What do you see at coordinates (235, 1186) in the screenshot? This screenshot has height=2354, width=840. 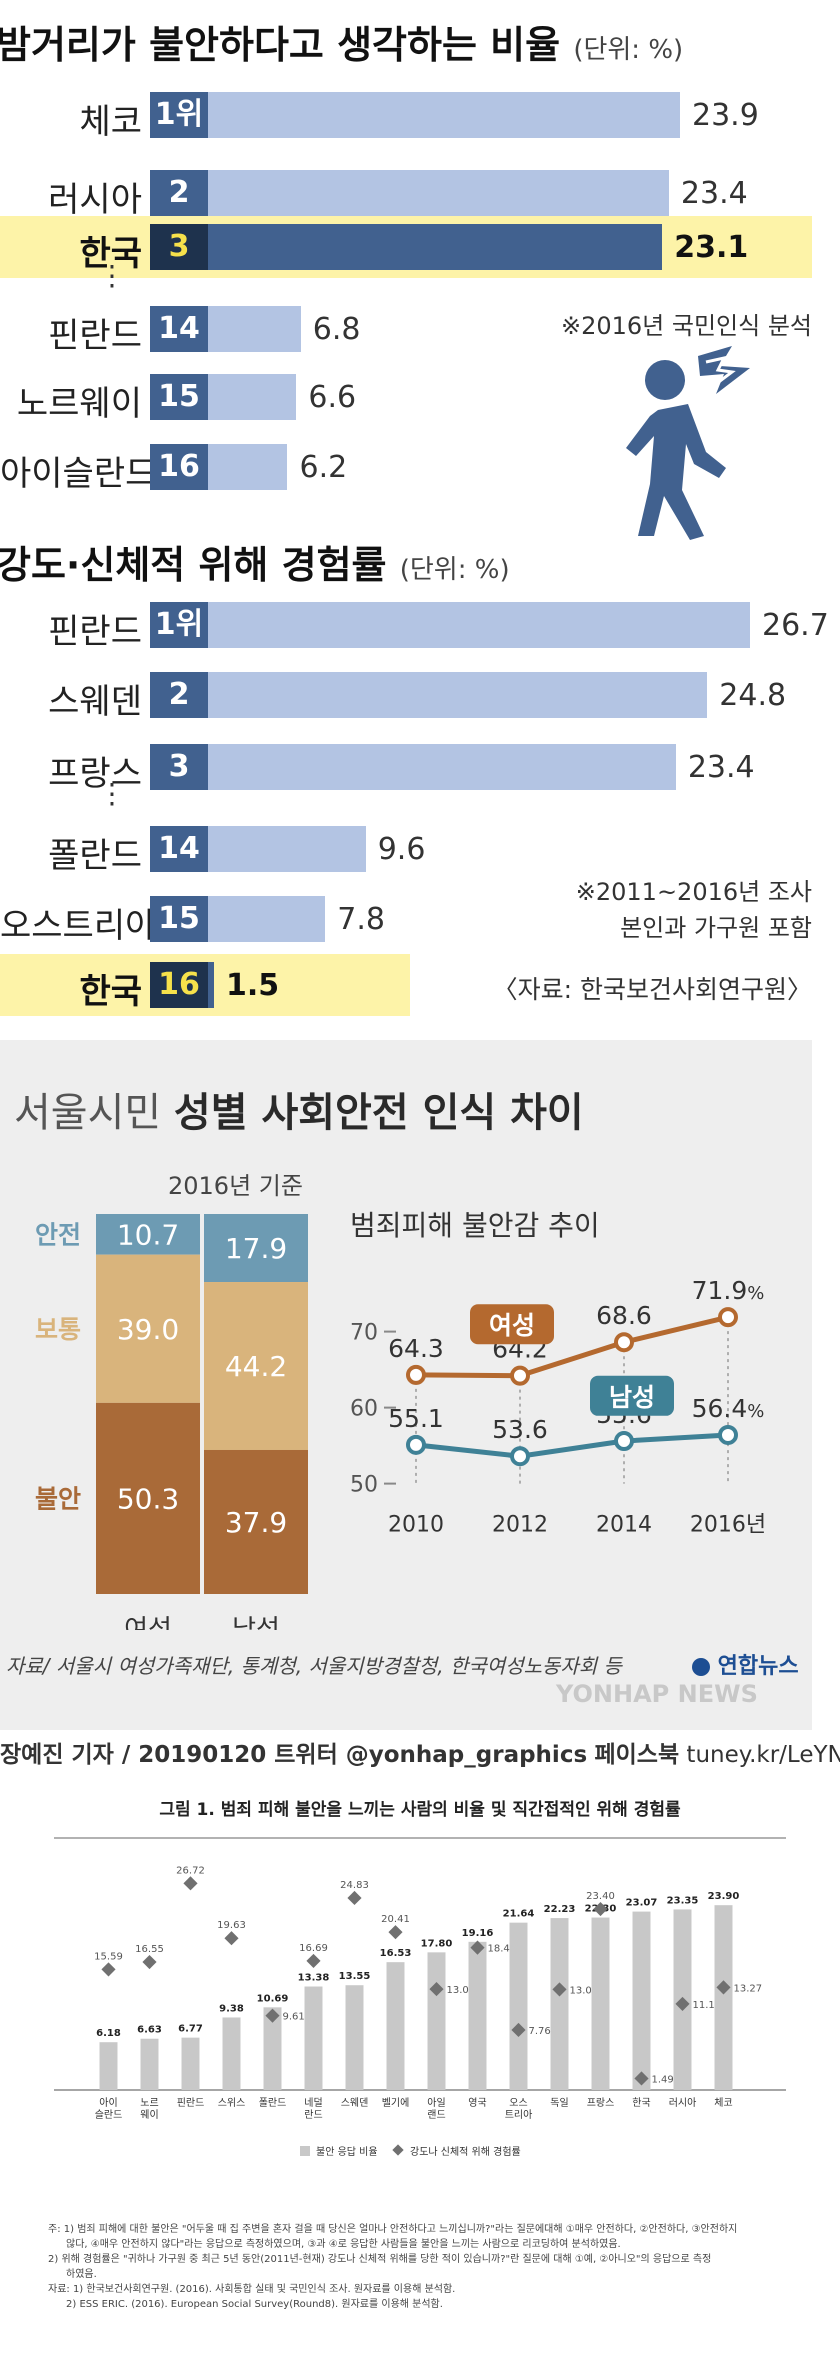 I see `seoul-subtitle: 2016년 기준` at bounding box center [235, 1186].